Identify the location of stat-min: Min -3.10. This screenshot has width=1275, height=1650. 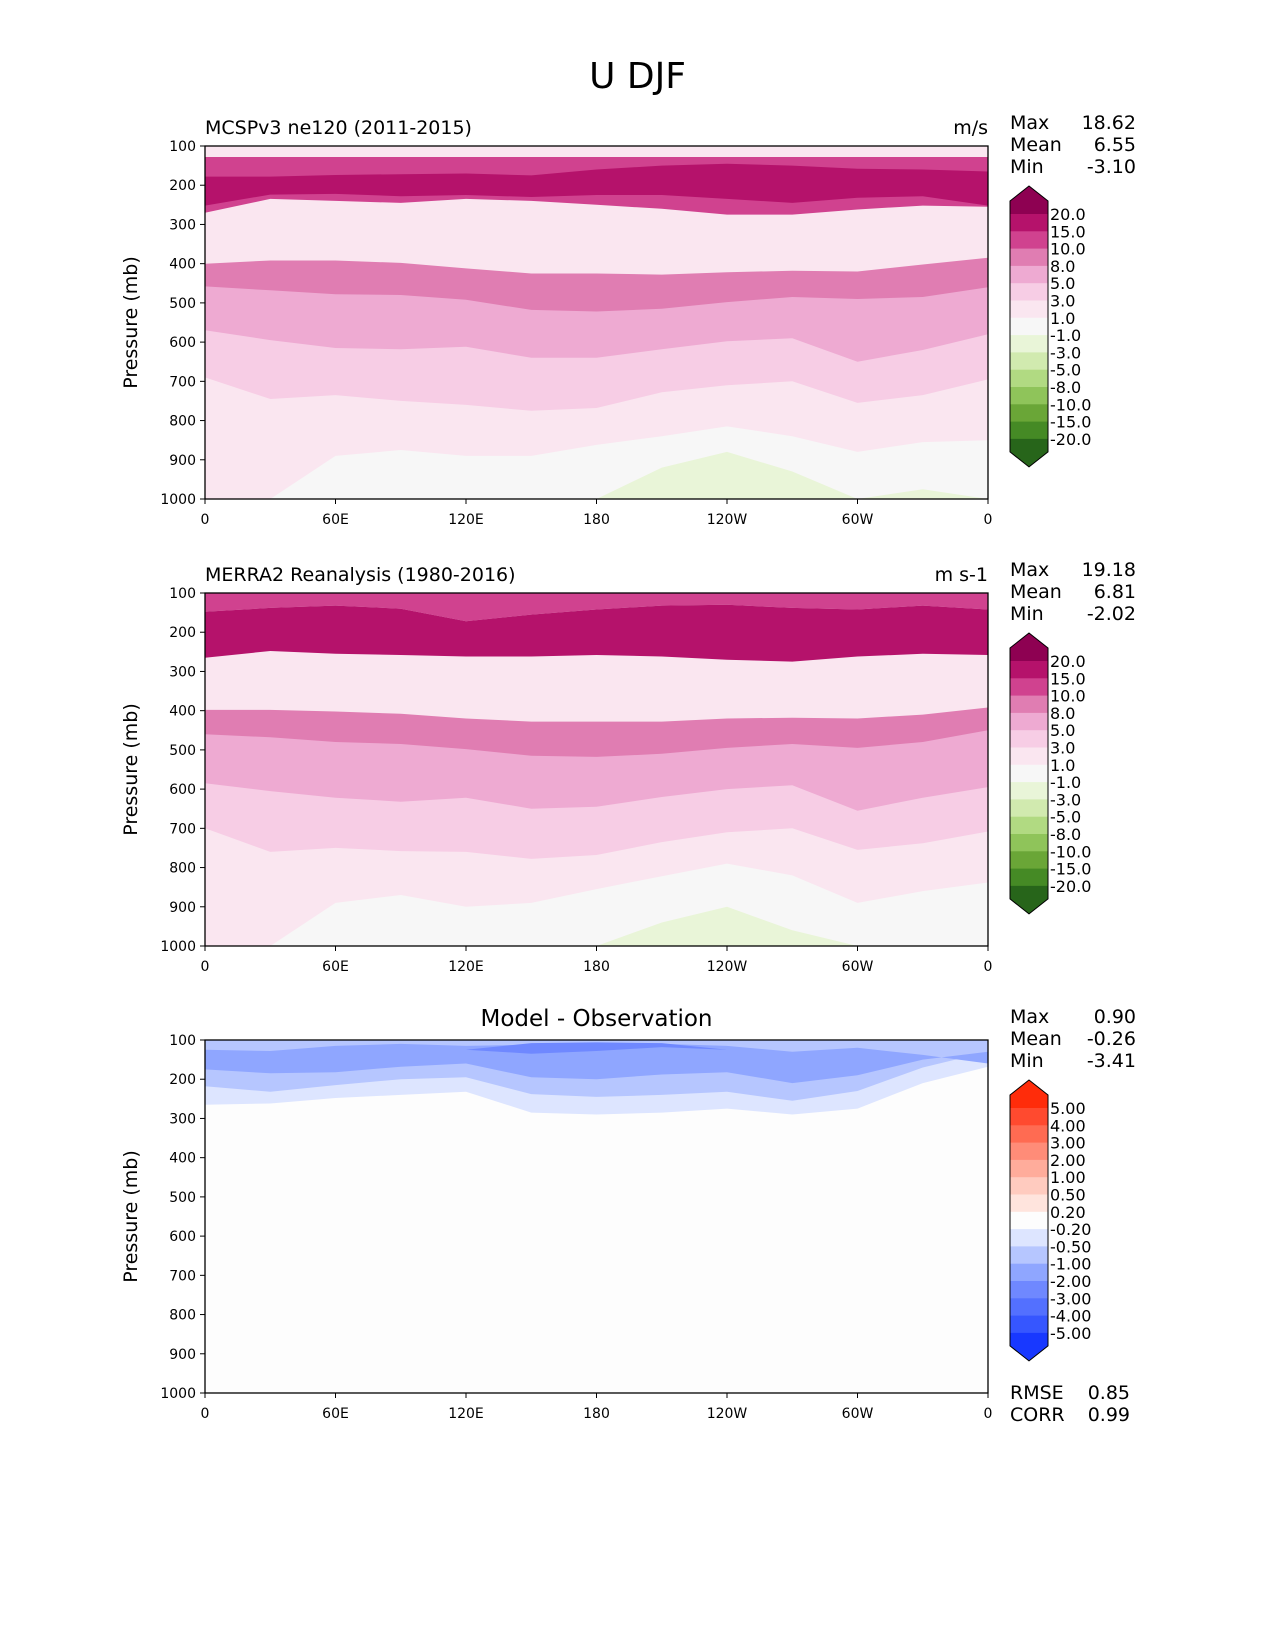
(1073, 167).